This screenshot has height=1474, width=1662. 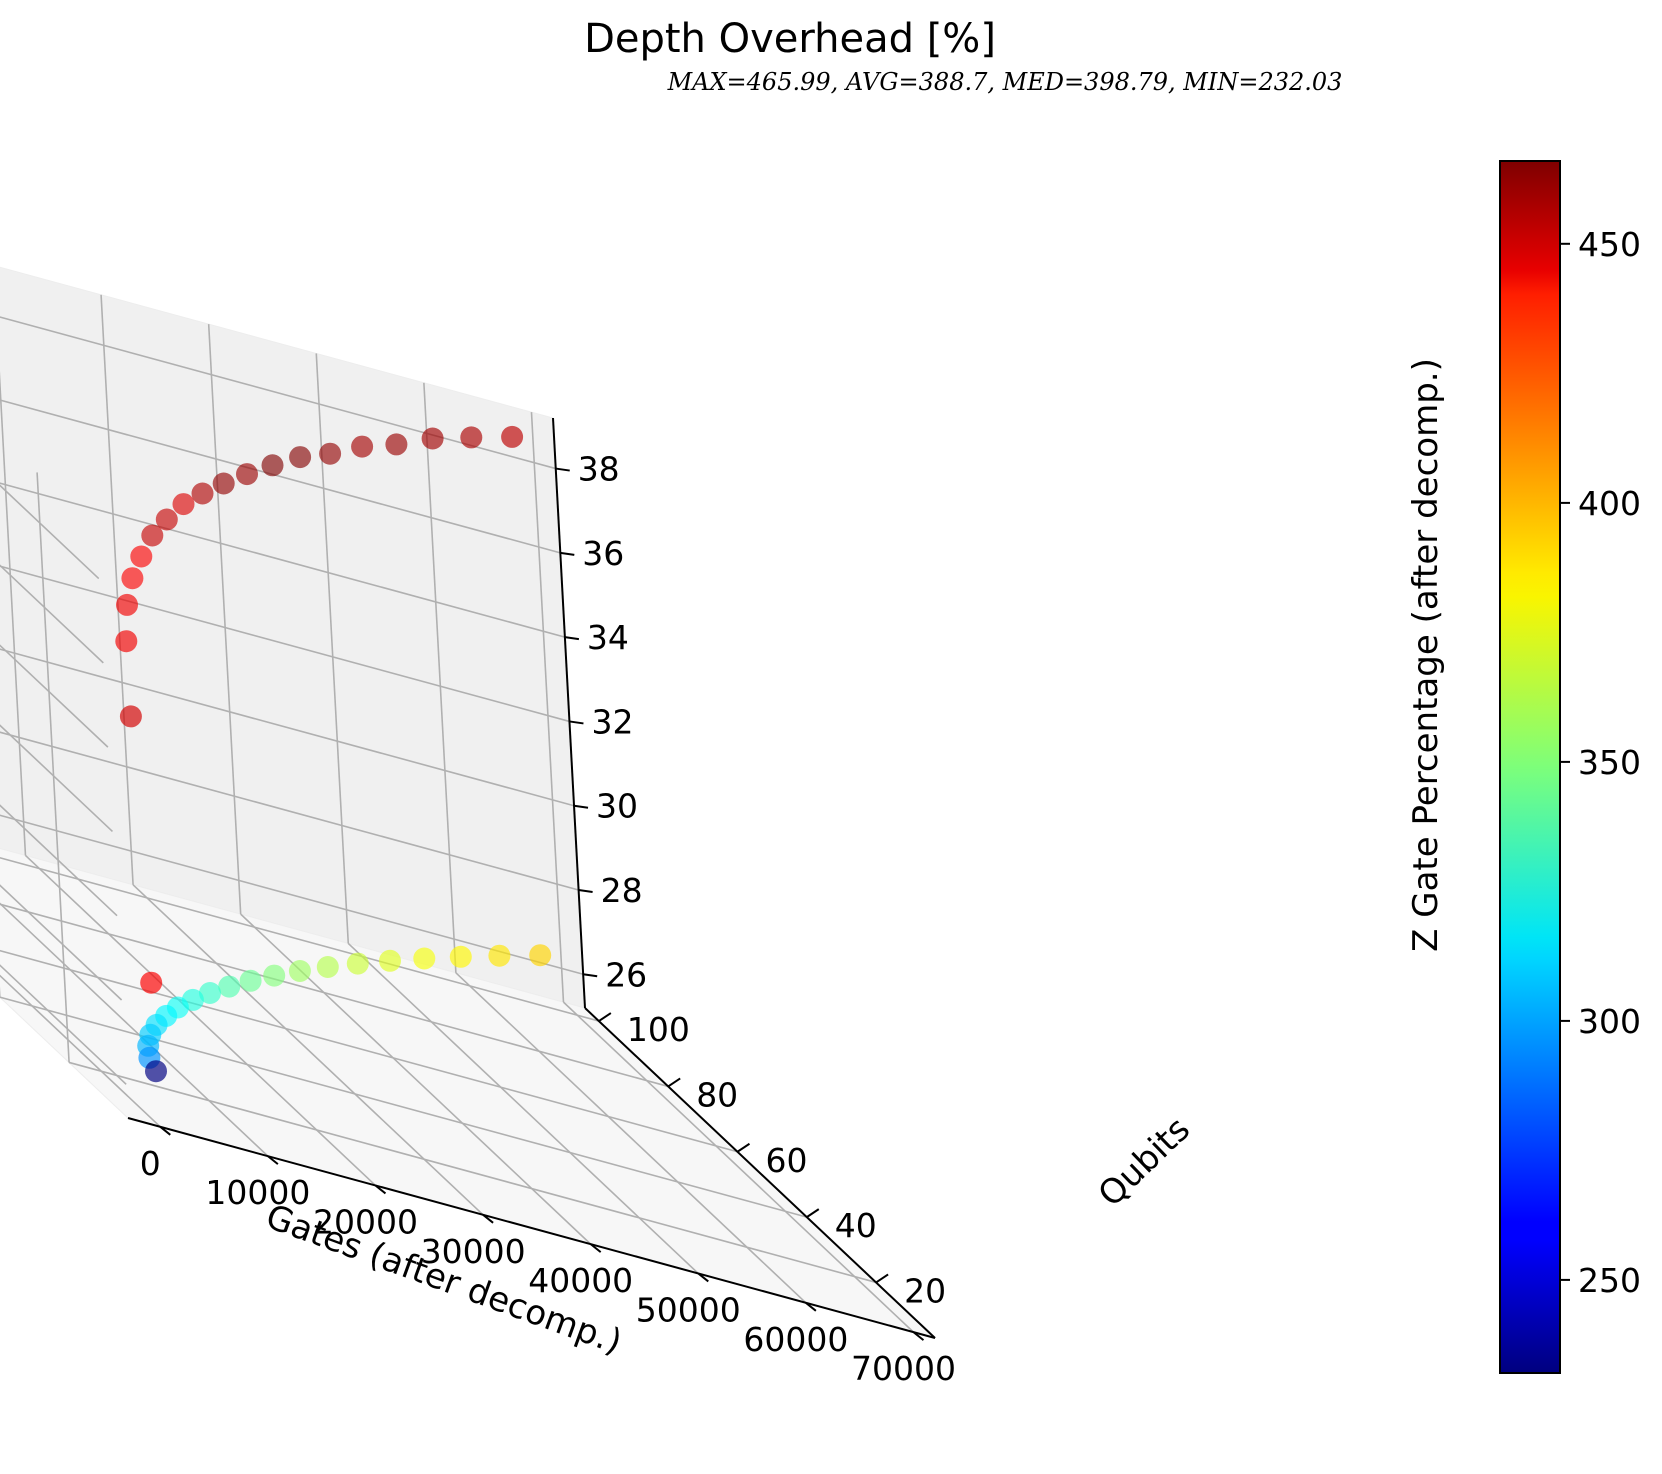 I want to click on data-points, so click(x=333, y=754).